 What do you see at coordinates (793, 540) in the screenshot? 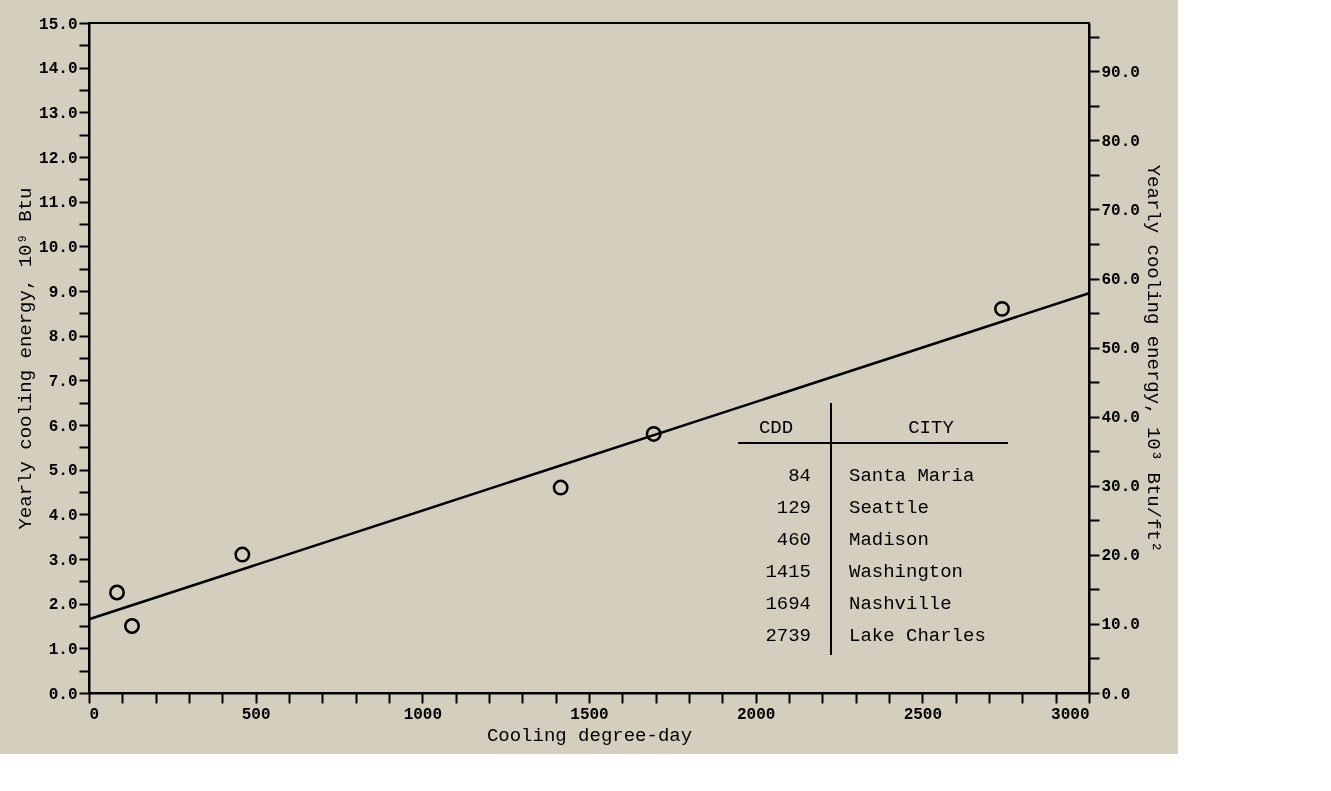
I see `annotation: 460` at bounding box center [793, 540].